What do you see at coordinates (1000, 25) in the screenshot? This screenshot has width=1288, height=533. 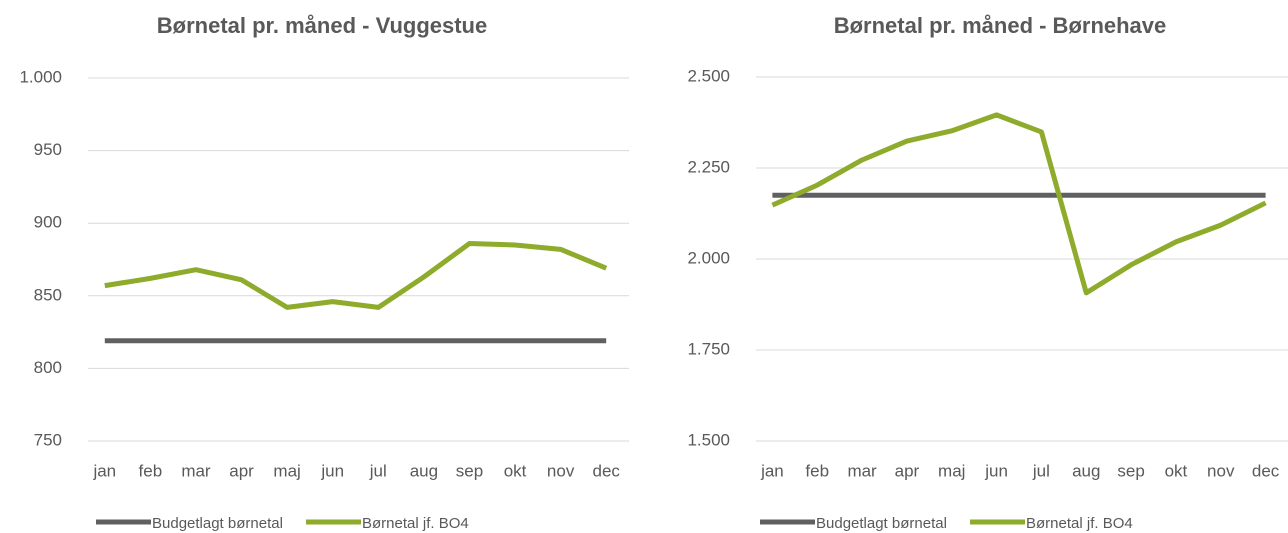 I see `chart-title: Børnetal pr. måned - Børnehave` at bounding box center [1000, 25].